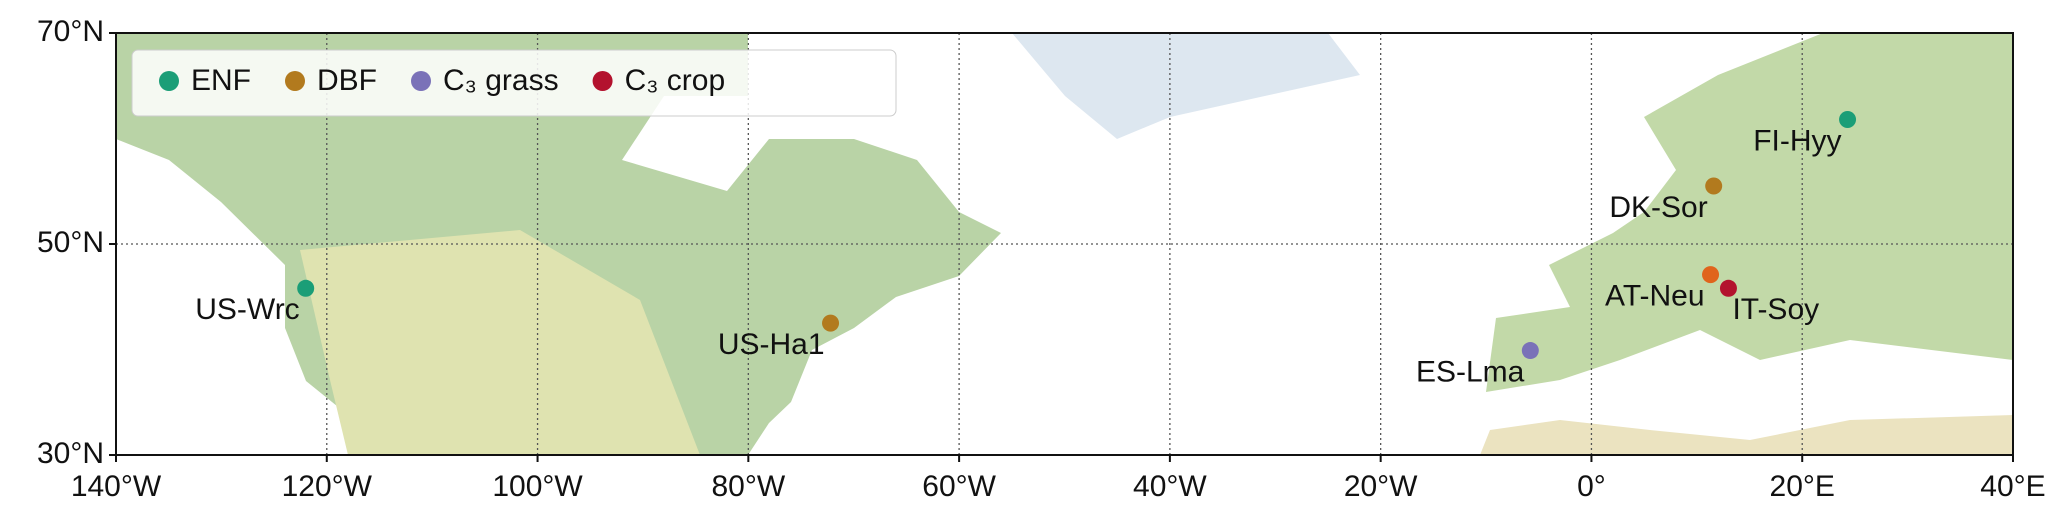  I want to click on x-tick-label: 0°, so click(1591, 486).